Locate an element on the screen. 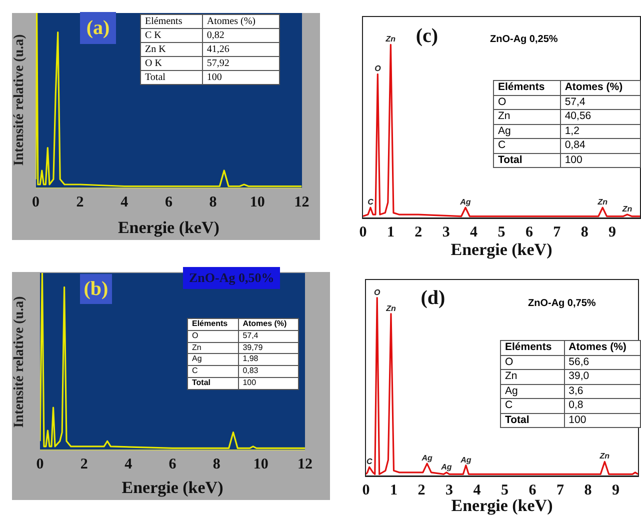 This screenshot has height=518, width=641. annotation: 3,6 is located at coordinates (602, 391).